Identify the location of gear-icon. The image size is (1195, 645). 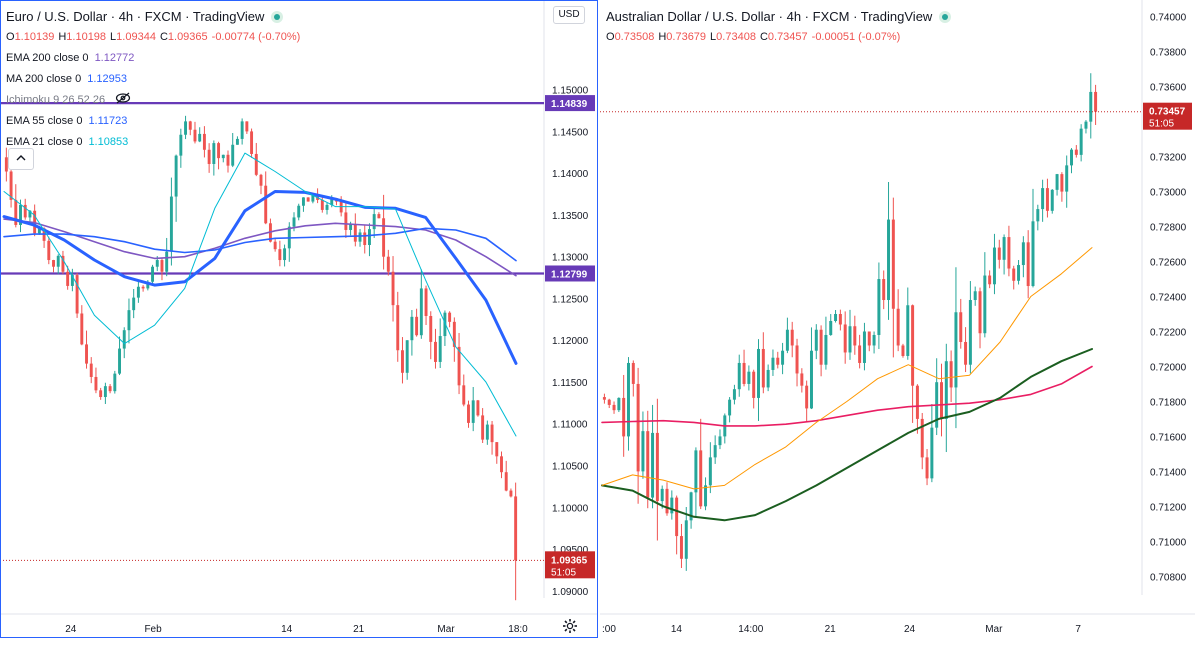
(570, 628).